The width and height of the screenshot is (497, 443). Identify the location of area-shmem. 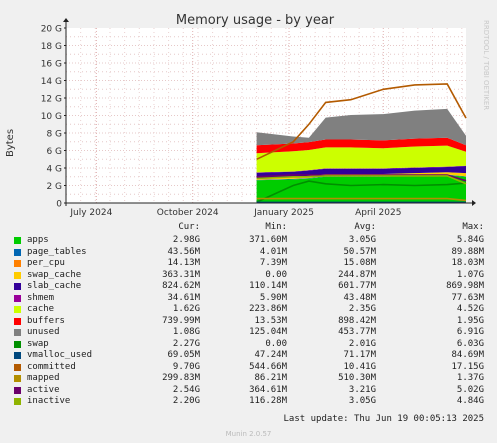
(361, 169).